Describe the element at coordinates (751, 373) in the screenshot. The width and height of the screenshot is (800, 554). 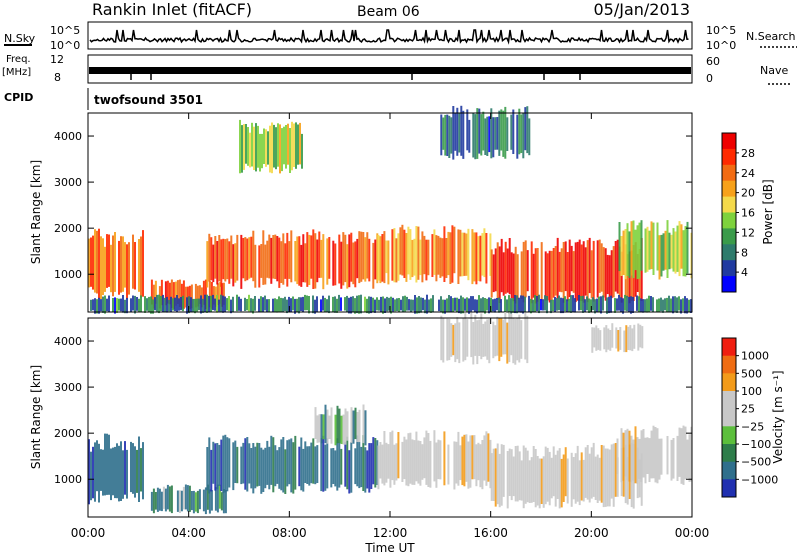
I see `colorbar-tick-label: 500` at that location.